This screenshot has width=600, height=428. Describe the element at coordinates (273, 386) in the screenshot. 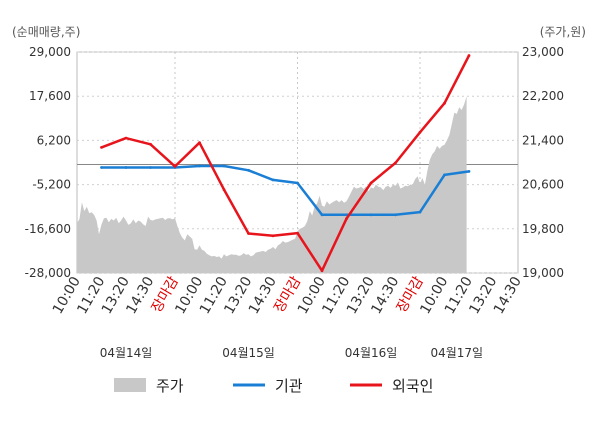

I see `chart-legend: 주가 기관 외국인` at that location.